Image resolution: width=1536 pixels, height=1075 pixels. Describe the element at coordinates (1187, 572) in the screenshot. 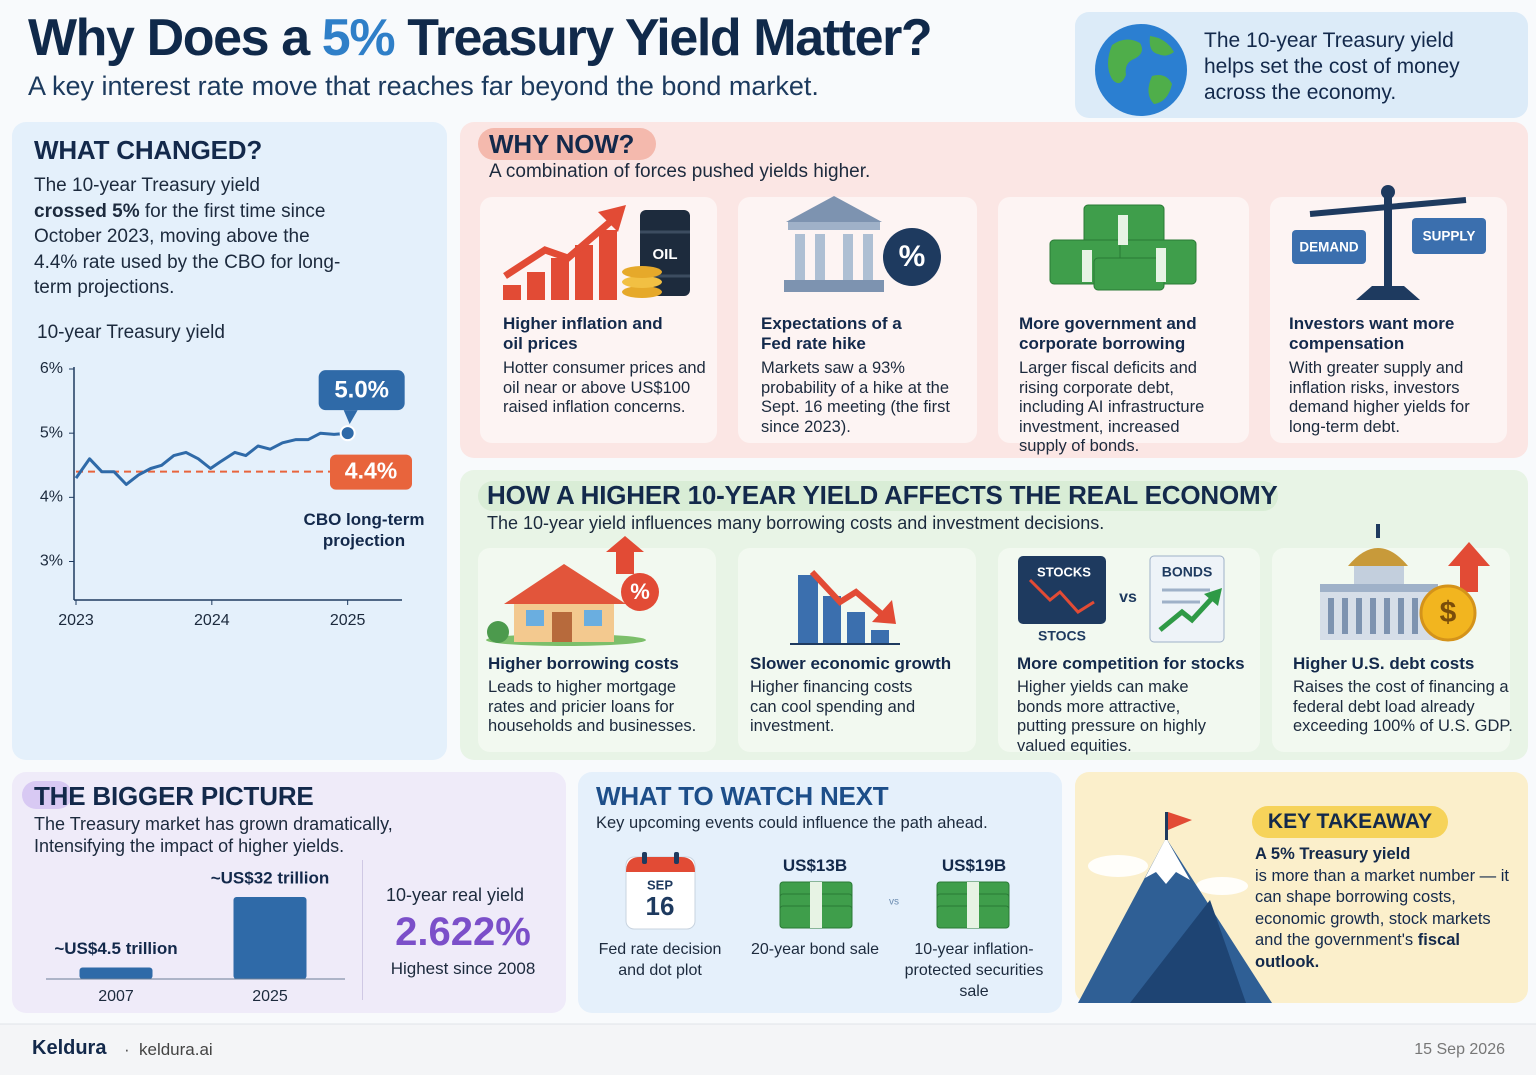

I see `icon-label: BONDS` at that location.